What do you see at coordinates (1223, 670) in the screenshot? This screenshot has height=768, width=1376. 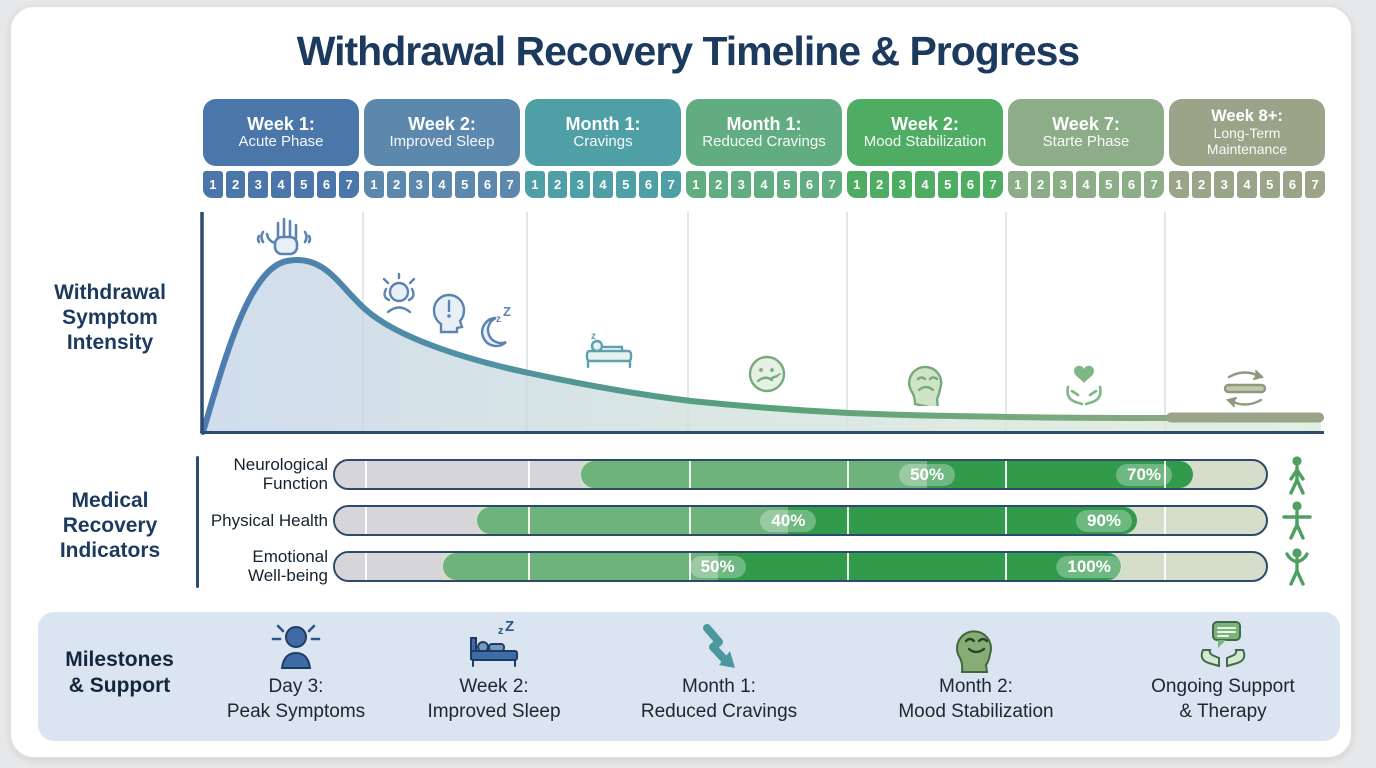 I see `milestone-ongoing-support: Ongoing Support & Therapy` at bounding box center [1223, 670].